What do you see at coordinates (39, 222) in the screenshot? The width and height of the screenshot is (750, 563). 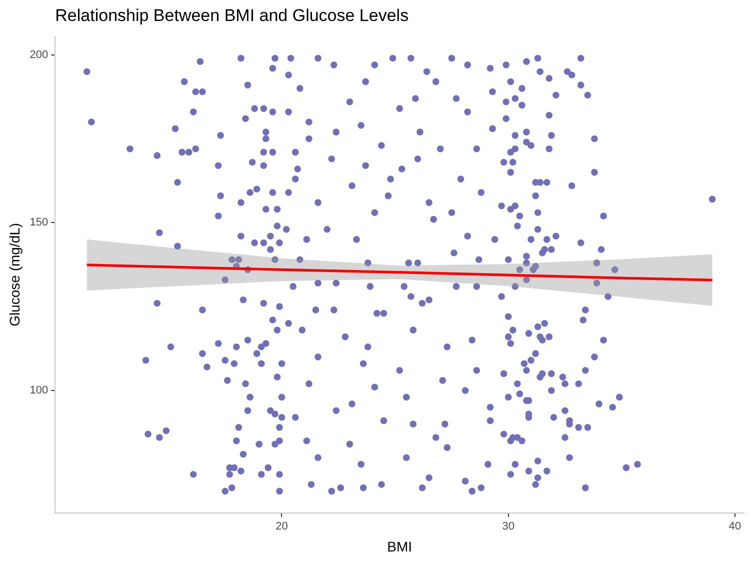 I see `y-tick-label: 150` at bounding box center [39, 222].